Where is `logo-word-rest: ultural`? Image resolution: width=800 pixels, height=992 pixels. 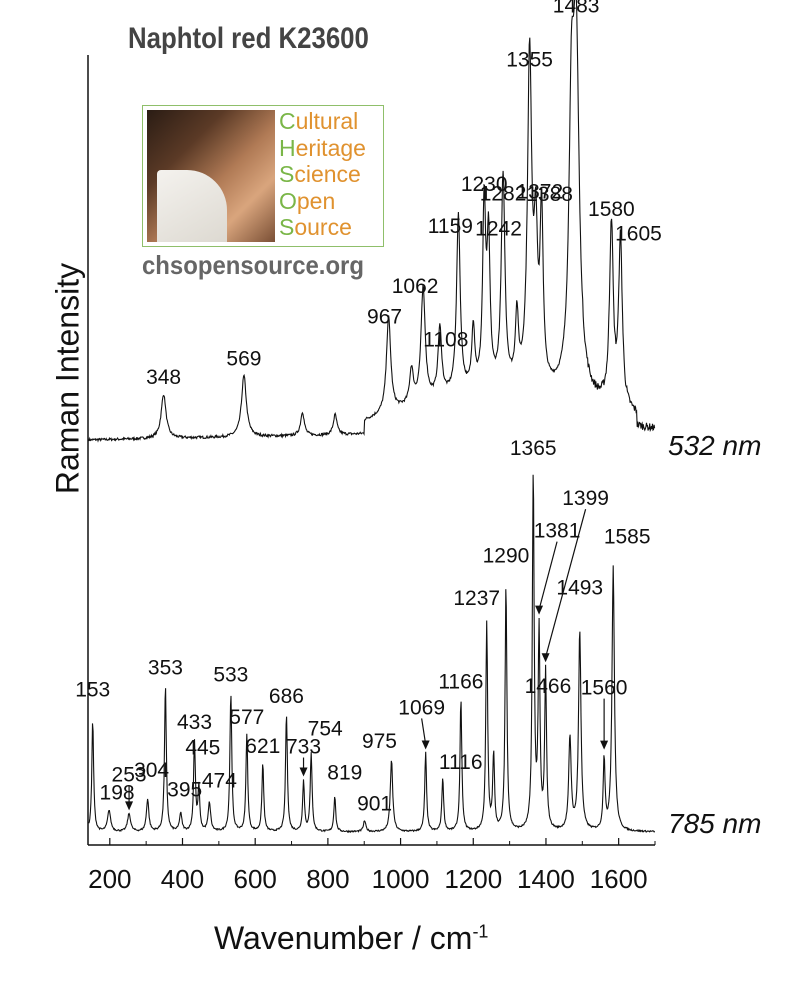 logo-word-rest: ultural is located at coordinates (327, 121).